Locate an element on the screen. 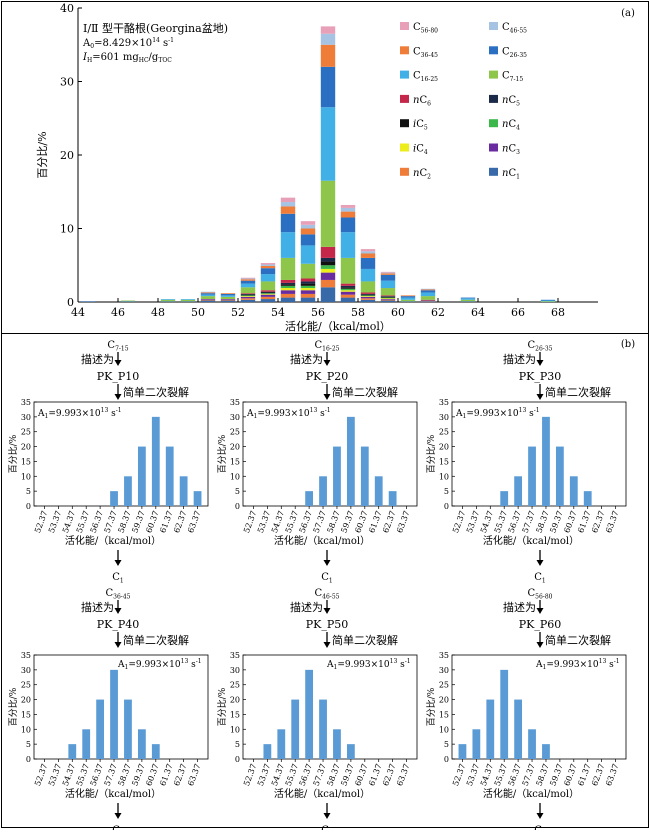 The height and width of the screenshot is (834, 650). bar-segment-iC5 is located at coordinates (368, 295).